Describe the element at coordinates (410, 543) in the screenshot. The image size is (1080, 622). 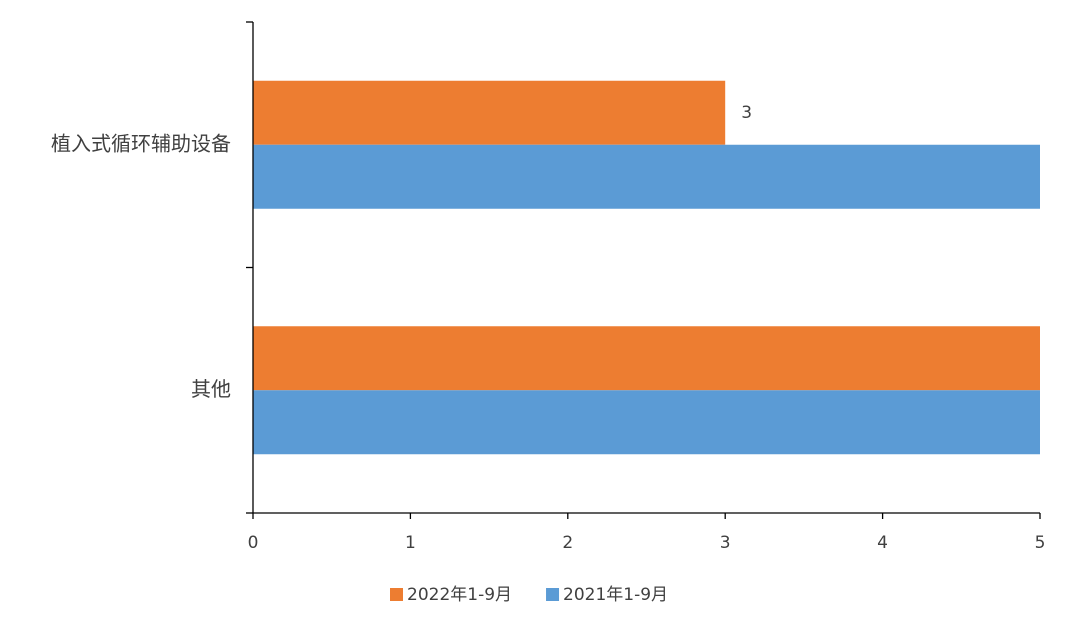
I see `x-tick-label: 1` at that location.